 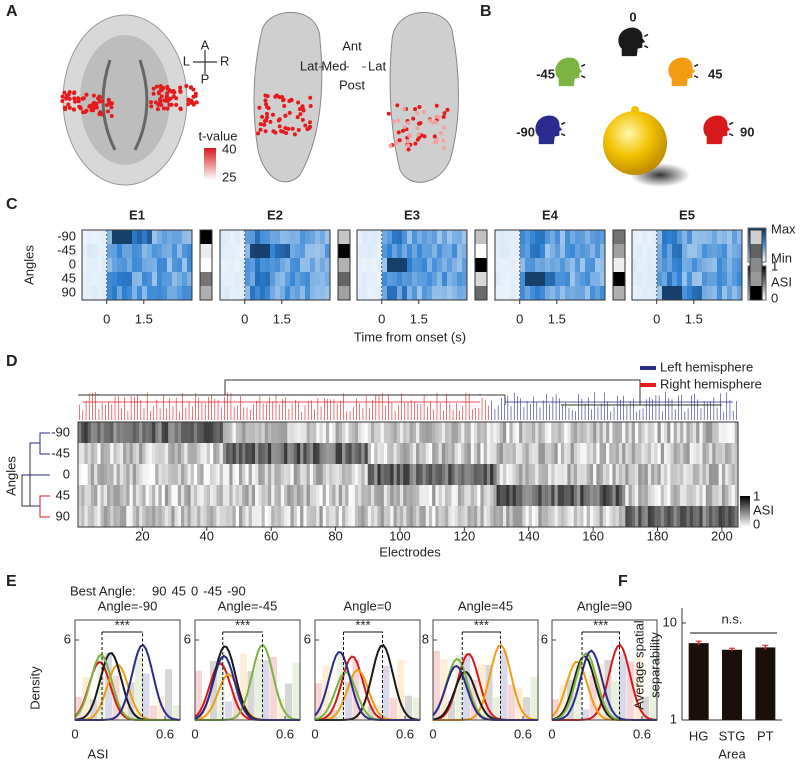 I want to click on label: 25, so click(x=229, y=176).